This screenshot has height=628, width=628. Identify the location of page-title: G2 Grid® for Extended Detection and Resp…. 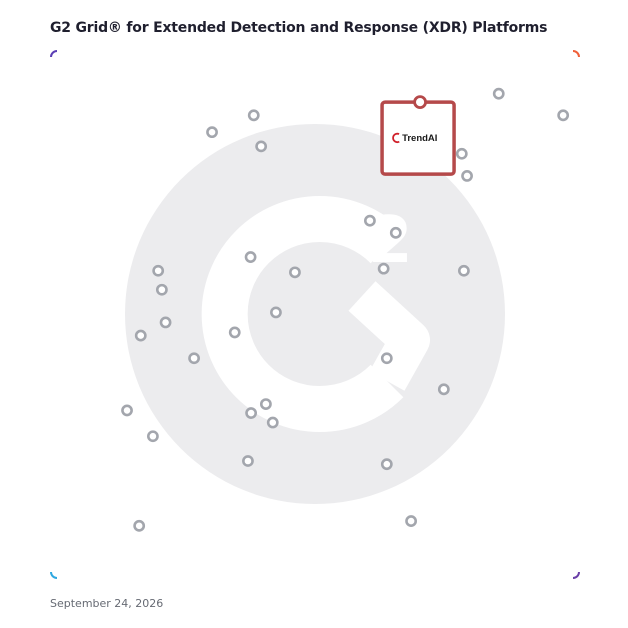
(299, 28).